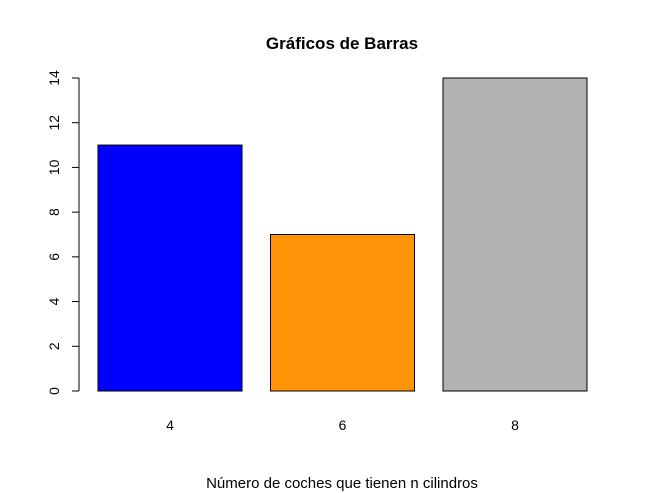 This screenshot has width=647, height=493. I want to click on x-category-label: 6, so click(343, 425).